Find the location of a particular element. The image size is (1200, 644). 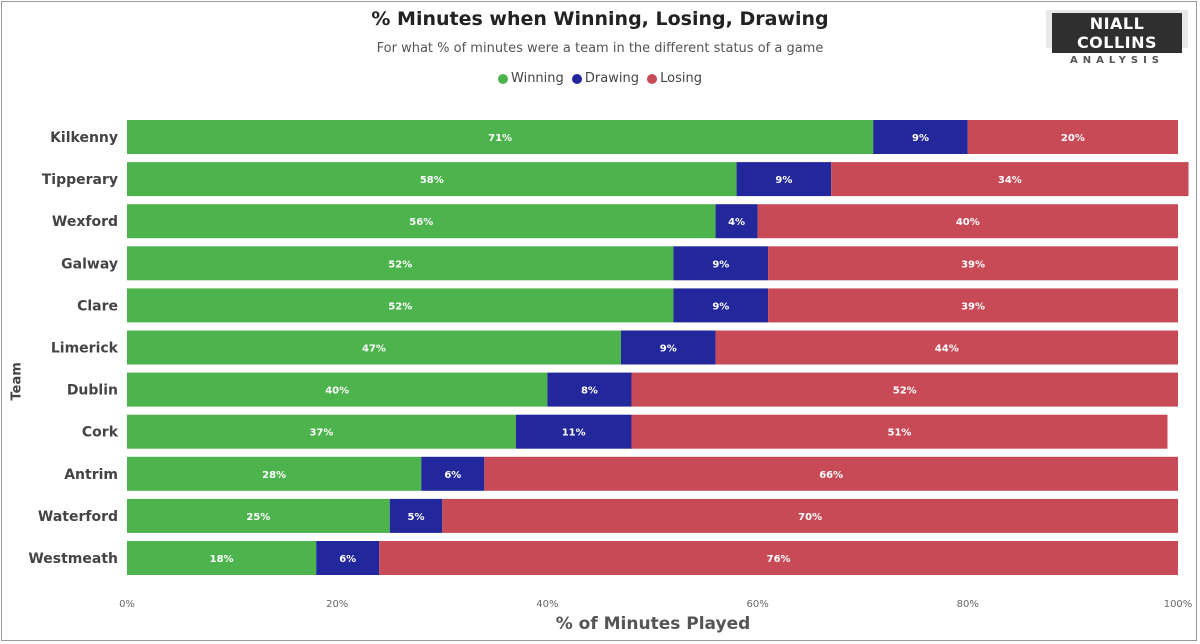

category-label-limerick: Limerick is located at coordinates (85, 349).